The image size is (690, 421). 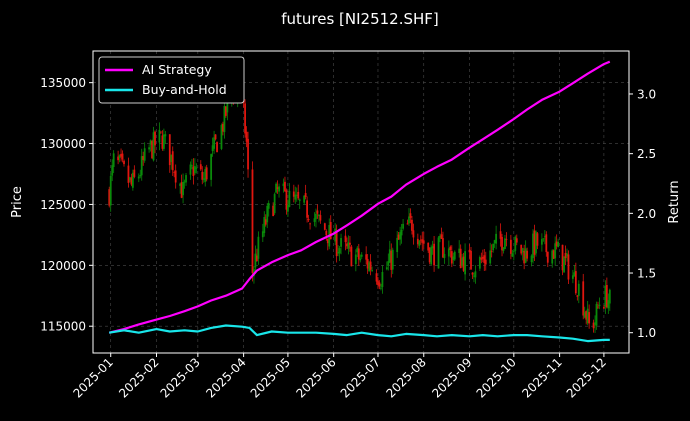 I want to click on left-tick-label: 135000, so click(x=63, y=83).